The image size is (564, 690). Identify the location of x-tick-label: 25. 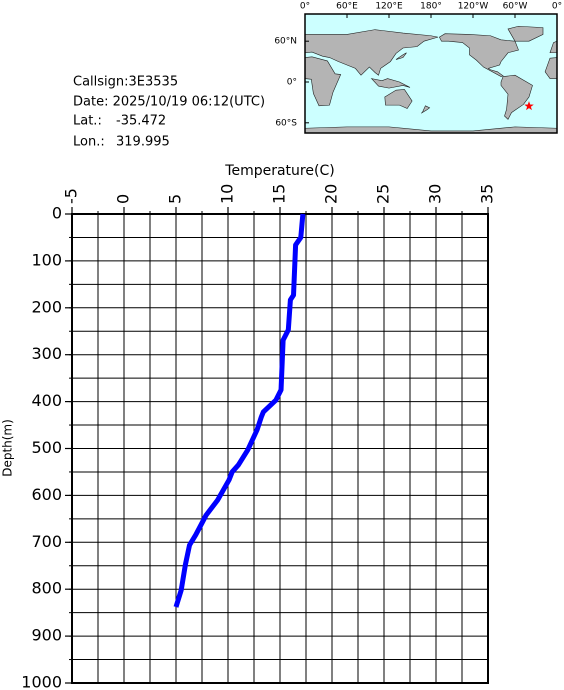
(383, 194).